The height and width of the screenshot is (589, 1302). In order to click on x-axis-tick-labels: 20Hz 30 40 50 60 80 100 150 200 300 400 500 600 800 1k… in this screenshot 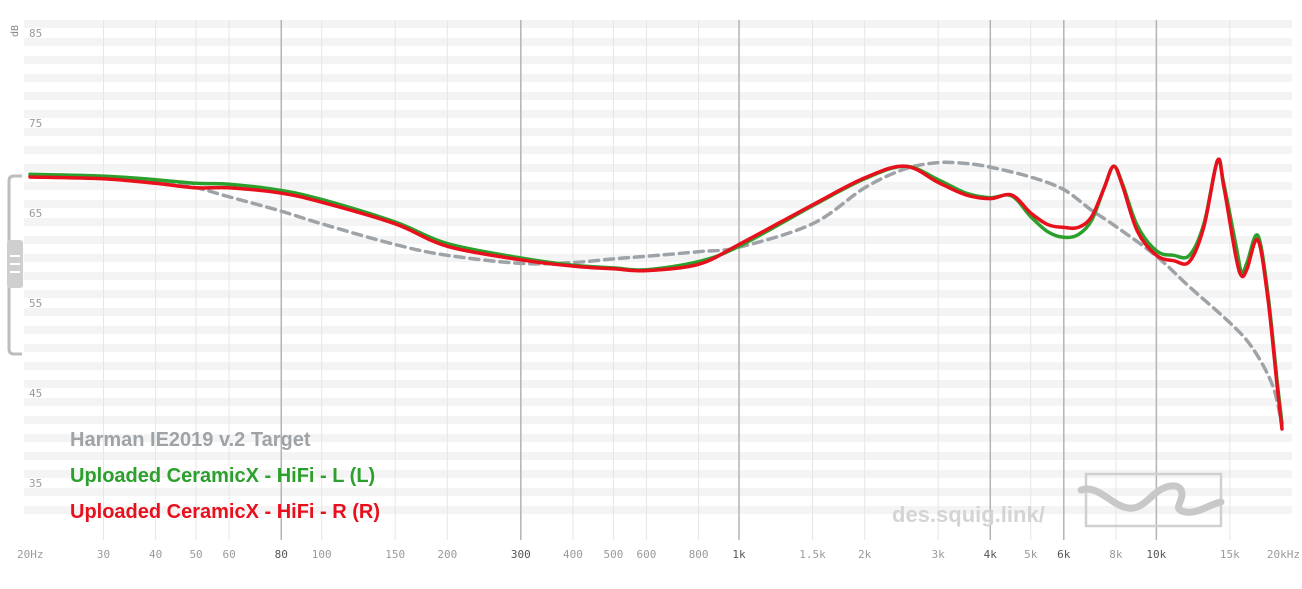, I will do `click(658, 554)`.